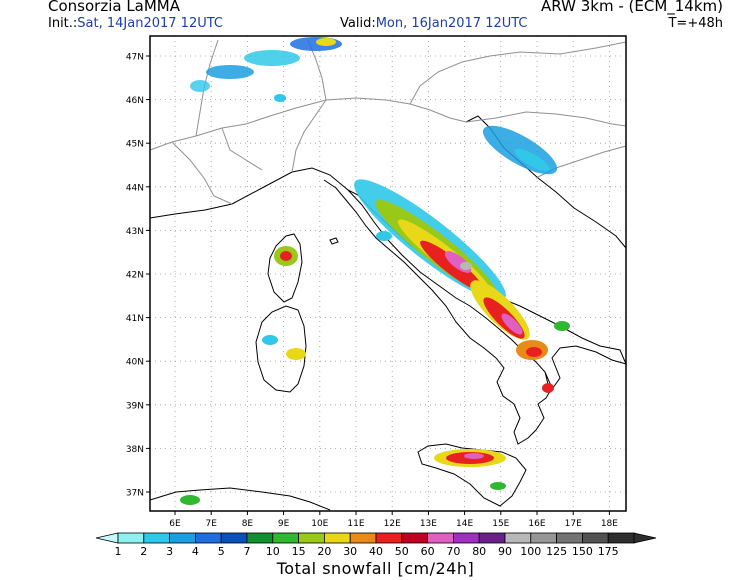 Image resolution: width=751 pixels, height=580 pixels. Describe the element at coordinates (645, 538) in the screenshot. I see `colorbar-arrow-right` at that location.